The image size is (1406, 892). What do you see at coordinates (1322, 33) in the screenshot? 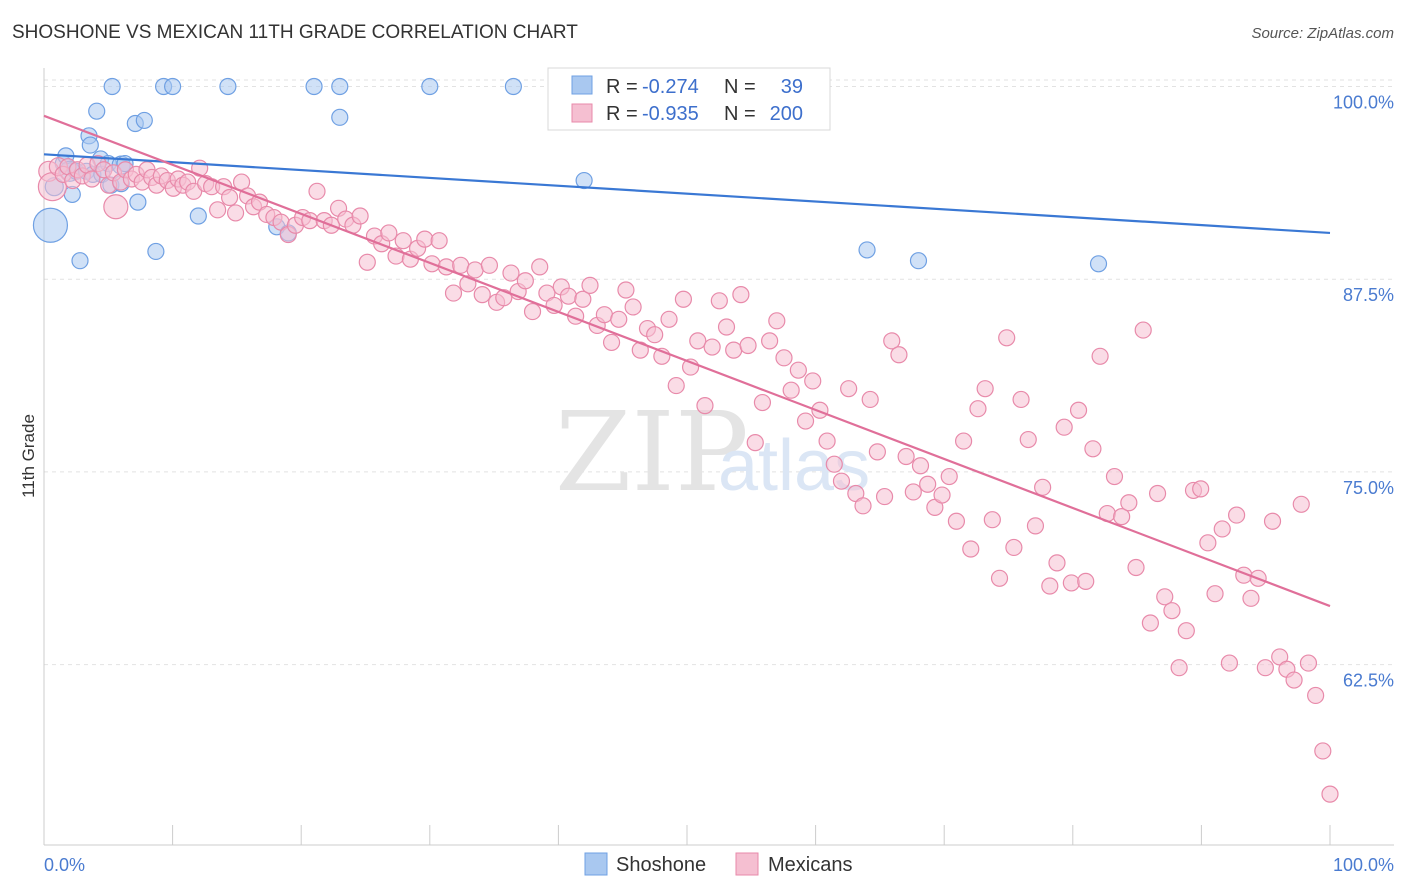
I see `chart-source: Source: ZipAtlas.com` at bounding box center [1322, 33].